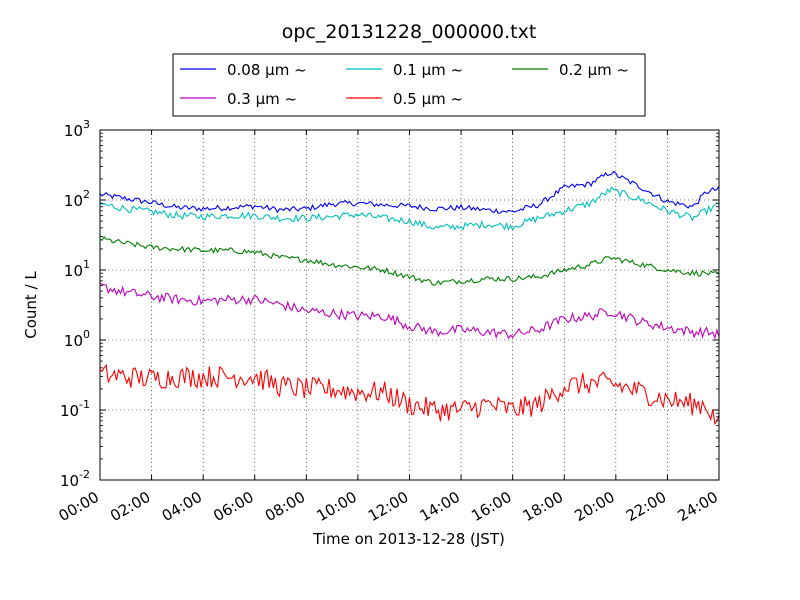  Describe the element at coordinates (594, 506) in the screenshot. I see `x-tick-label: 20:00` at that location.